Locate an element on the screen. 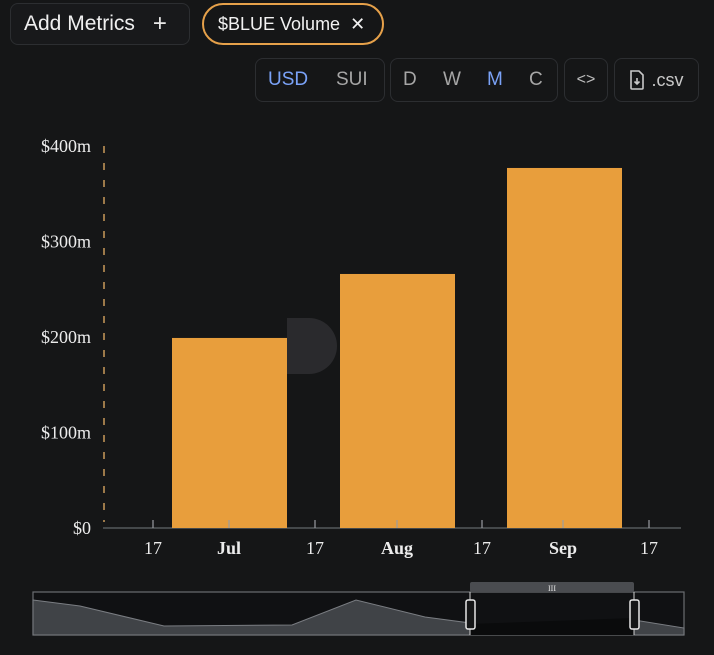 Image resolution: width=714 pixels, height=655 pixels. file-download-icon is located at coordinates (637, 80).